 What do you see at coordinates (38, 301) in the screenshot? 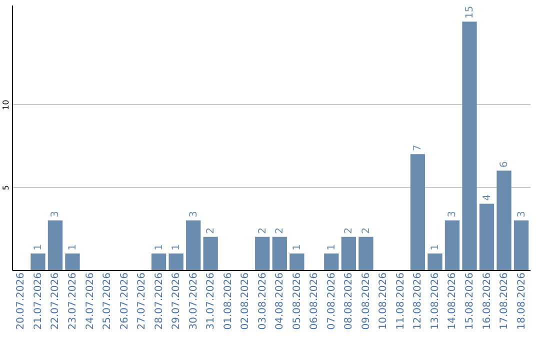
I see `x-tick-label: 21.07.2026` at bounding box center [38, 301].